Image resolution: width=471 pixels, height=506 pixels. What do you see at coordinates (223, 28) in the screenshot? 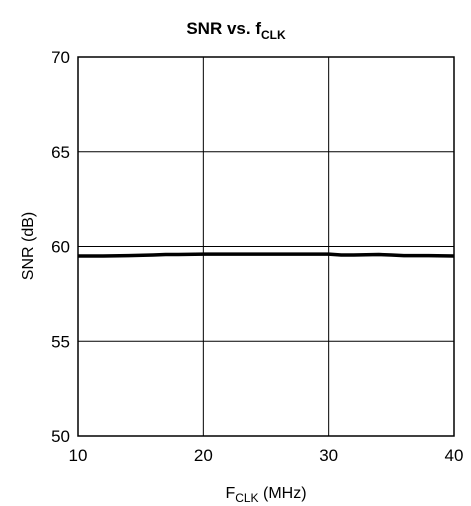
I see `chart-title-main: SNR vs. f` at bounding box center [223, 28].